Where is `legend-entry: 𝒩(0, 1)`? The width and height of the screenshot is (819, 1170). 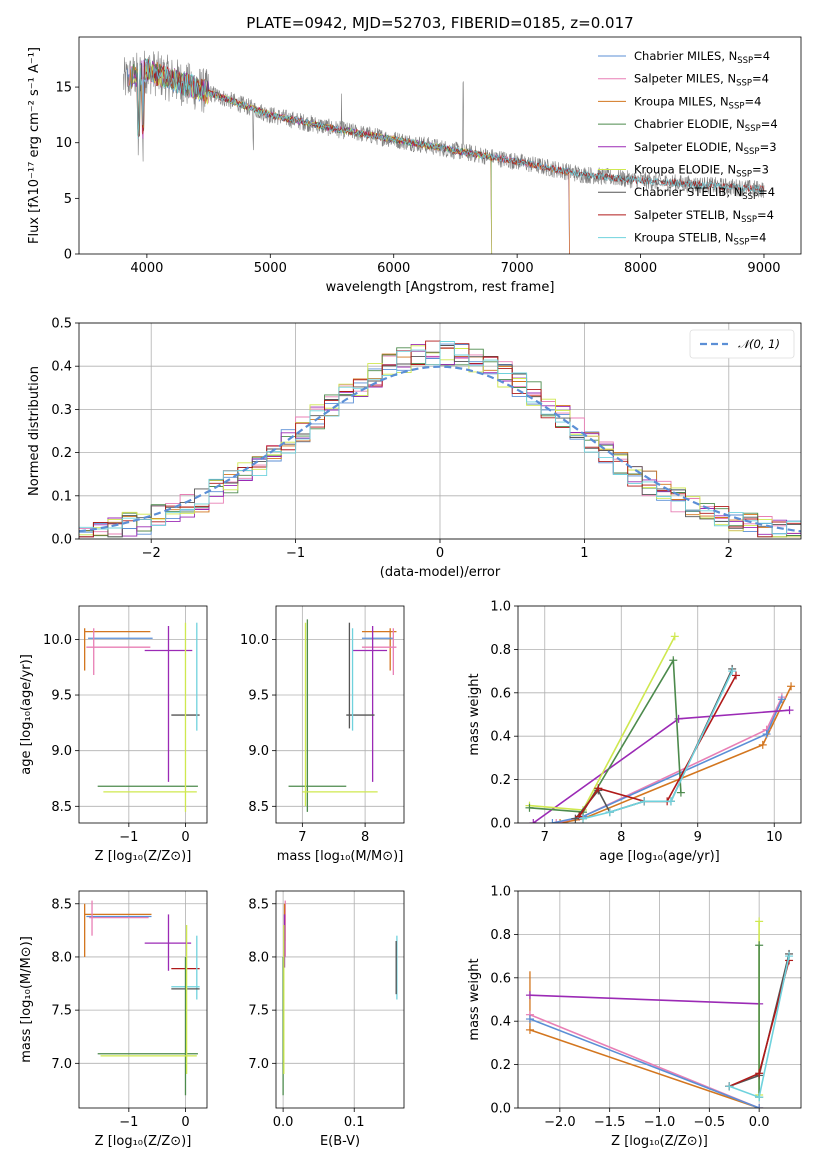
legend-entry: 𝒩(0, 1) is located at coordinates (759, 344).